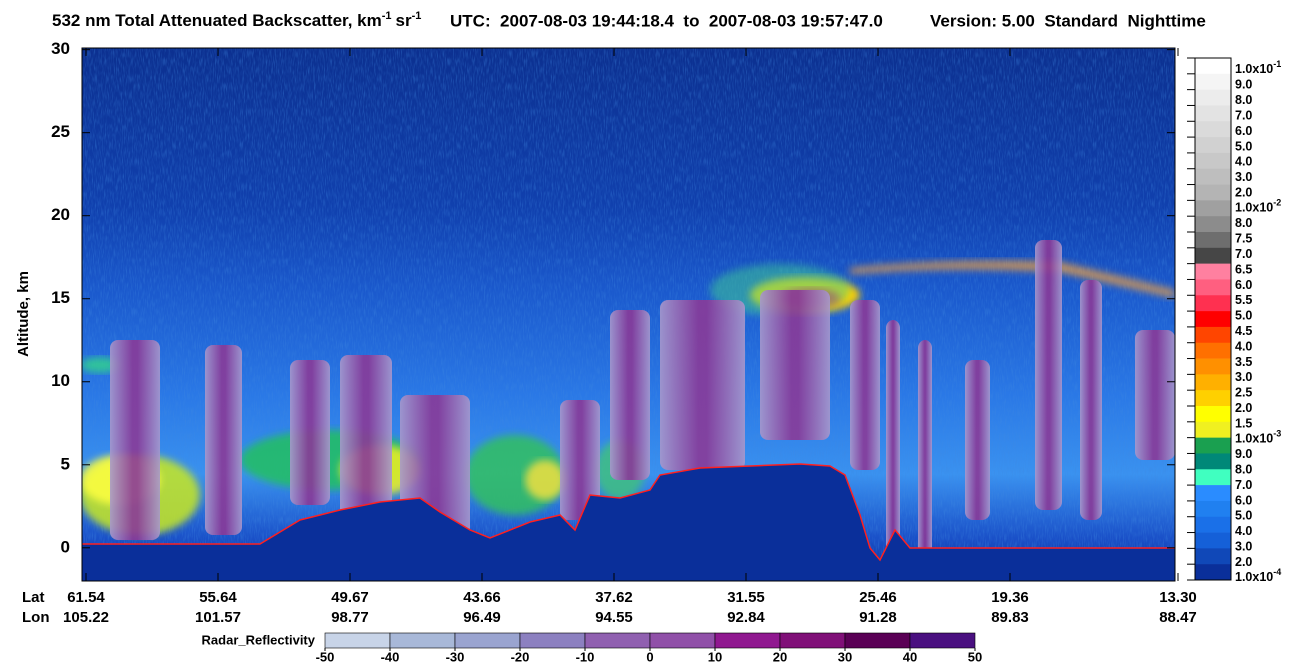 This screenshot has width=1300, height=667. What do you see at coordinates (60, 214) in the screenshot?
I see `y-tick-label: 20` at bounding box center [60, 214].